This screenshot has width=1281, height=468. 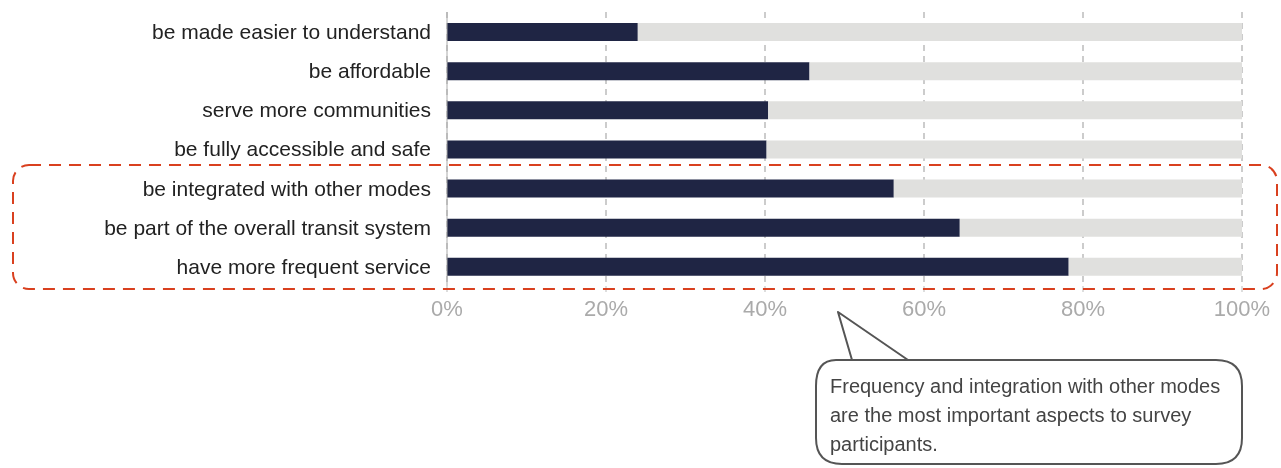 I want to click on y-tick-label: have more frequent service, so click(x=303, y=266).